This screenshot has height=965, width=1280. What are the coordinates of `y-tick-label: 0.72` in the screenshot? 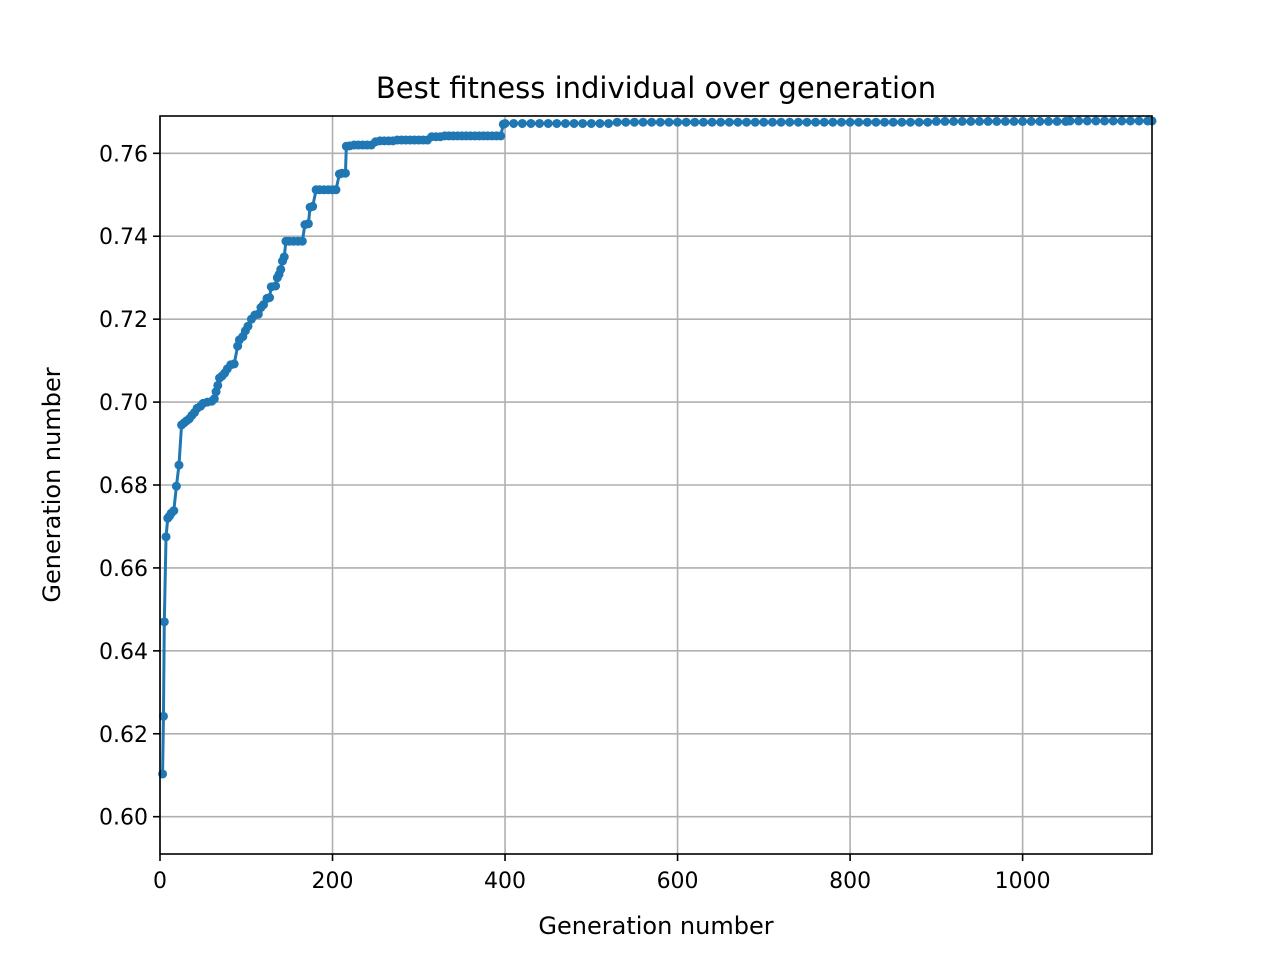 It's located at (123, 320).